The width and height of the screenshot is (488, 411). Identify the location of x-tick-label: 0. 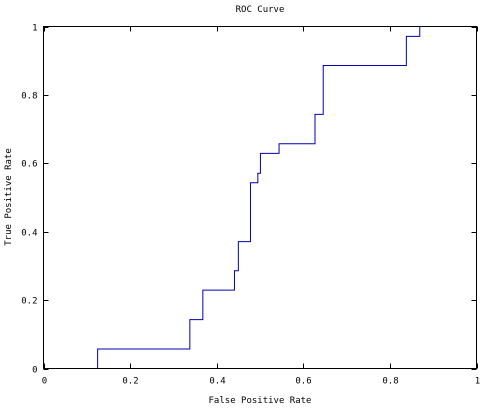
(44, 382).